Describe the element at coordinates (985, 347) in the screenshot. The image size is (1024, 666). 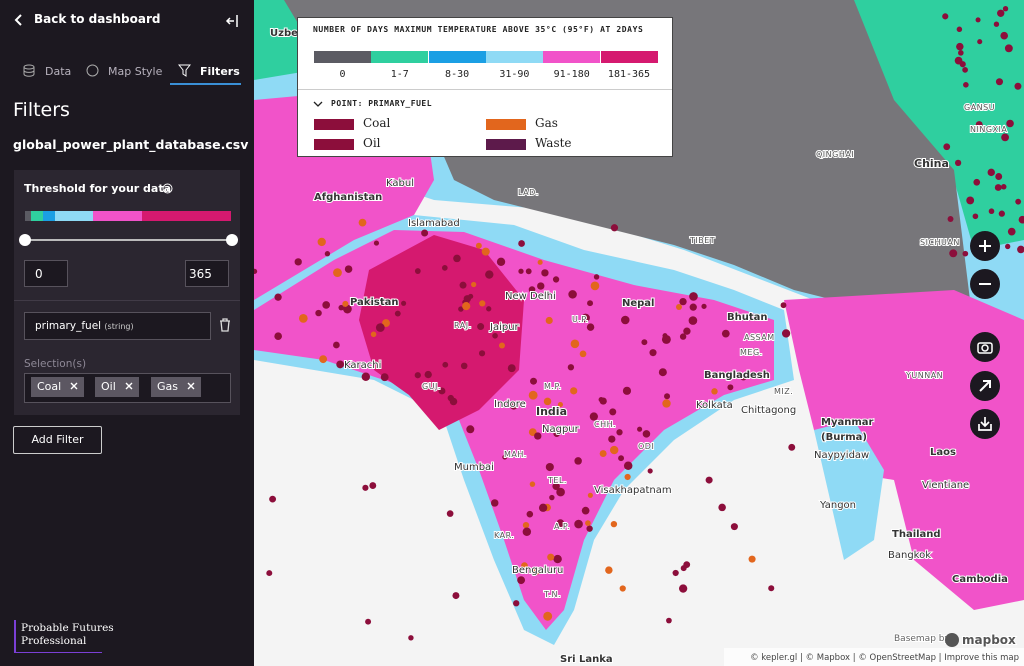
I see `screenshot` at that location.